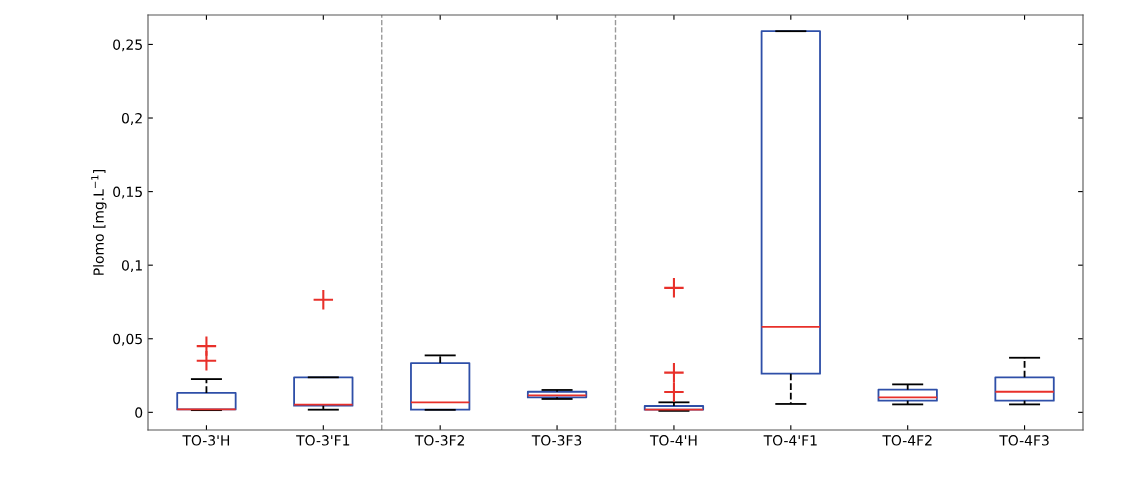  I want to click on x-tick-label: TO-3'H, so click(206, 440).